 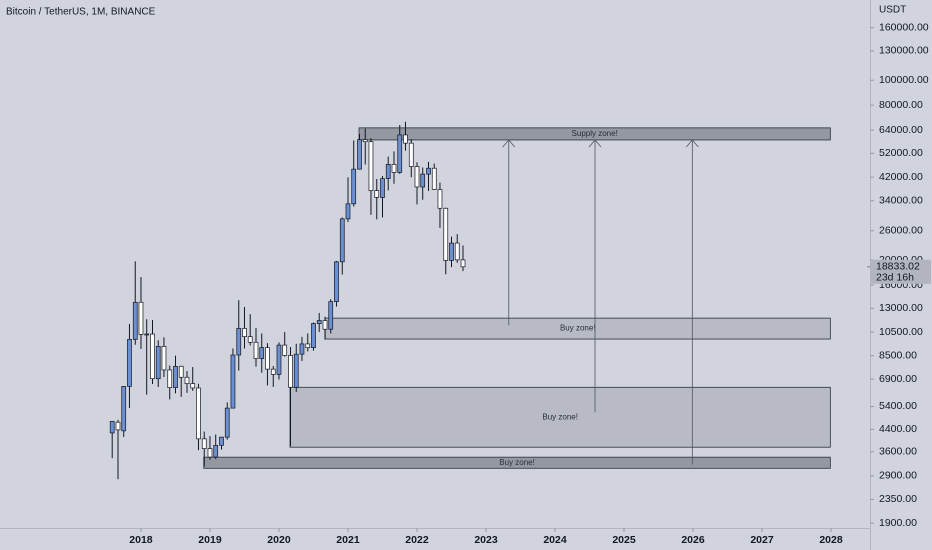 I want to click on chart-title: Bitcoin / TetherUS, 1M, BINANCE, so click(x=81, y=12).